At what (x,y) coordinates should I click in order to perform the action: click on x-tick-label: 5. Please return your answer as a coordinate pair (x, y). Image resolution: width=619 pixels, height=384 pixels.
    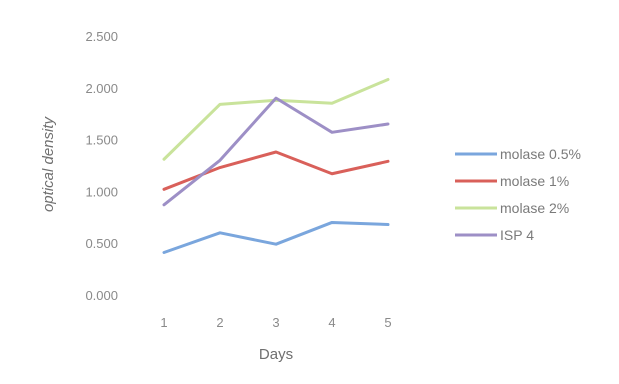
    Looking at the image, I should click on (387, 322).